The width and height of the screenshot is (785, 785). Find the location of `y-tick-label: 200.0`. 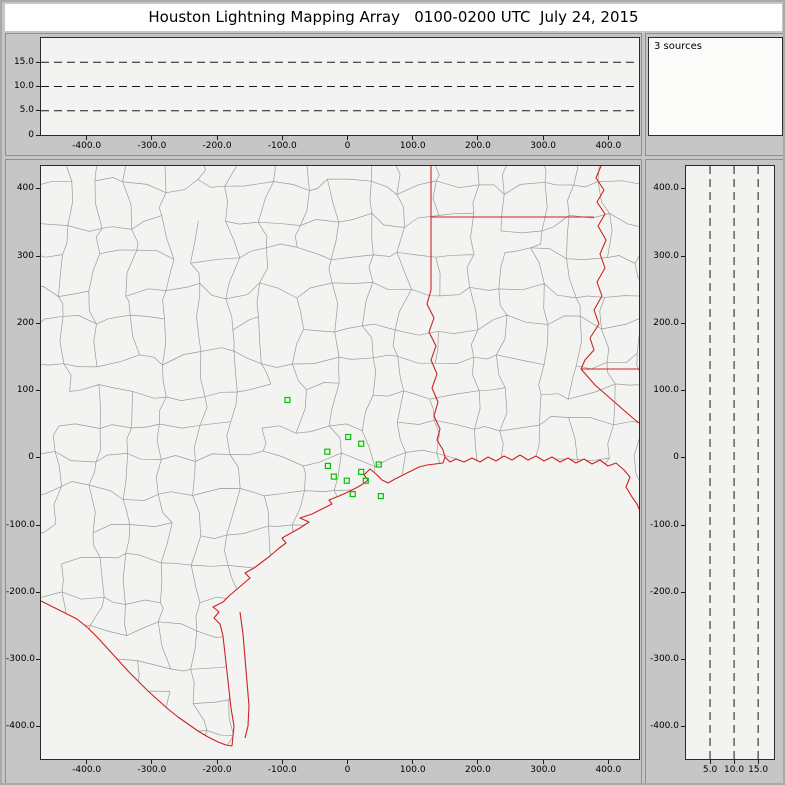

y-tick-label: 200.0 is located at coordinates (666, 322).